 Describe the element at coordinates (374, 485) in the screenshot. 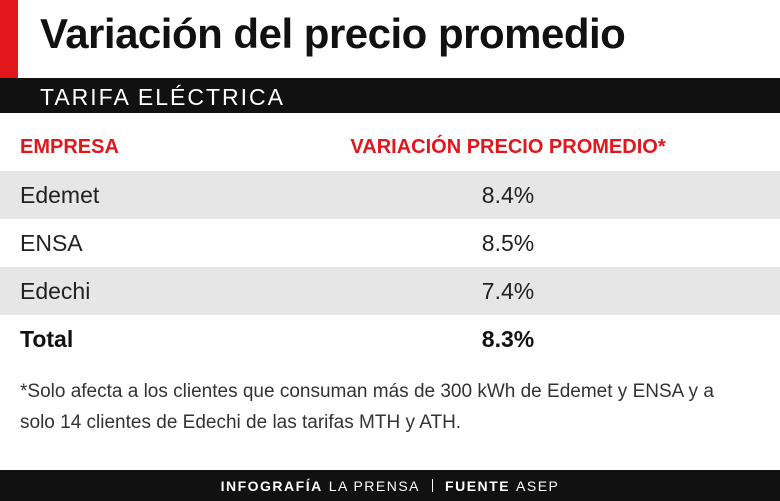

I see `credit-value: LA PRENSA` at that location.